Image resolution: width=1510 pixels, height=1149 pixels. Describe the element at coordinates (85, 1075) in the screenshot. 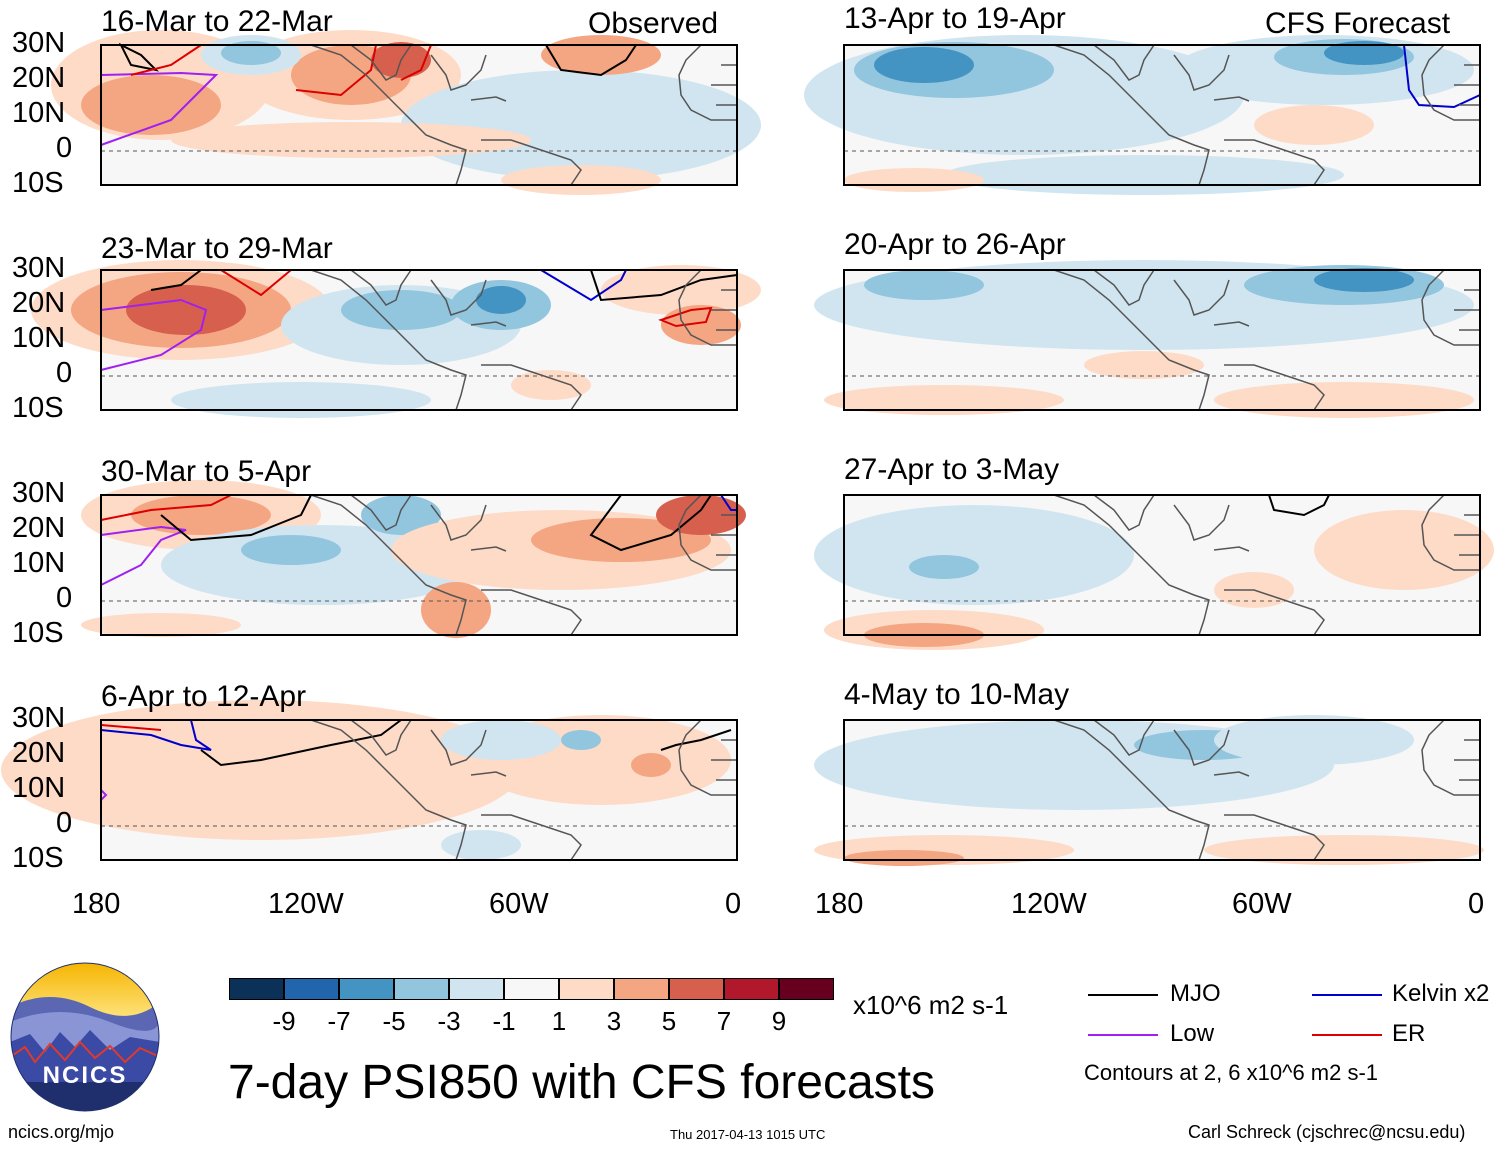

I see `logo-text: NCICS` at that location.